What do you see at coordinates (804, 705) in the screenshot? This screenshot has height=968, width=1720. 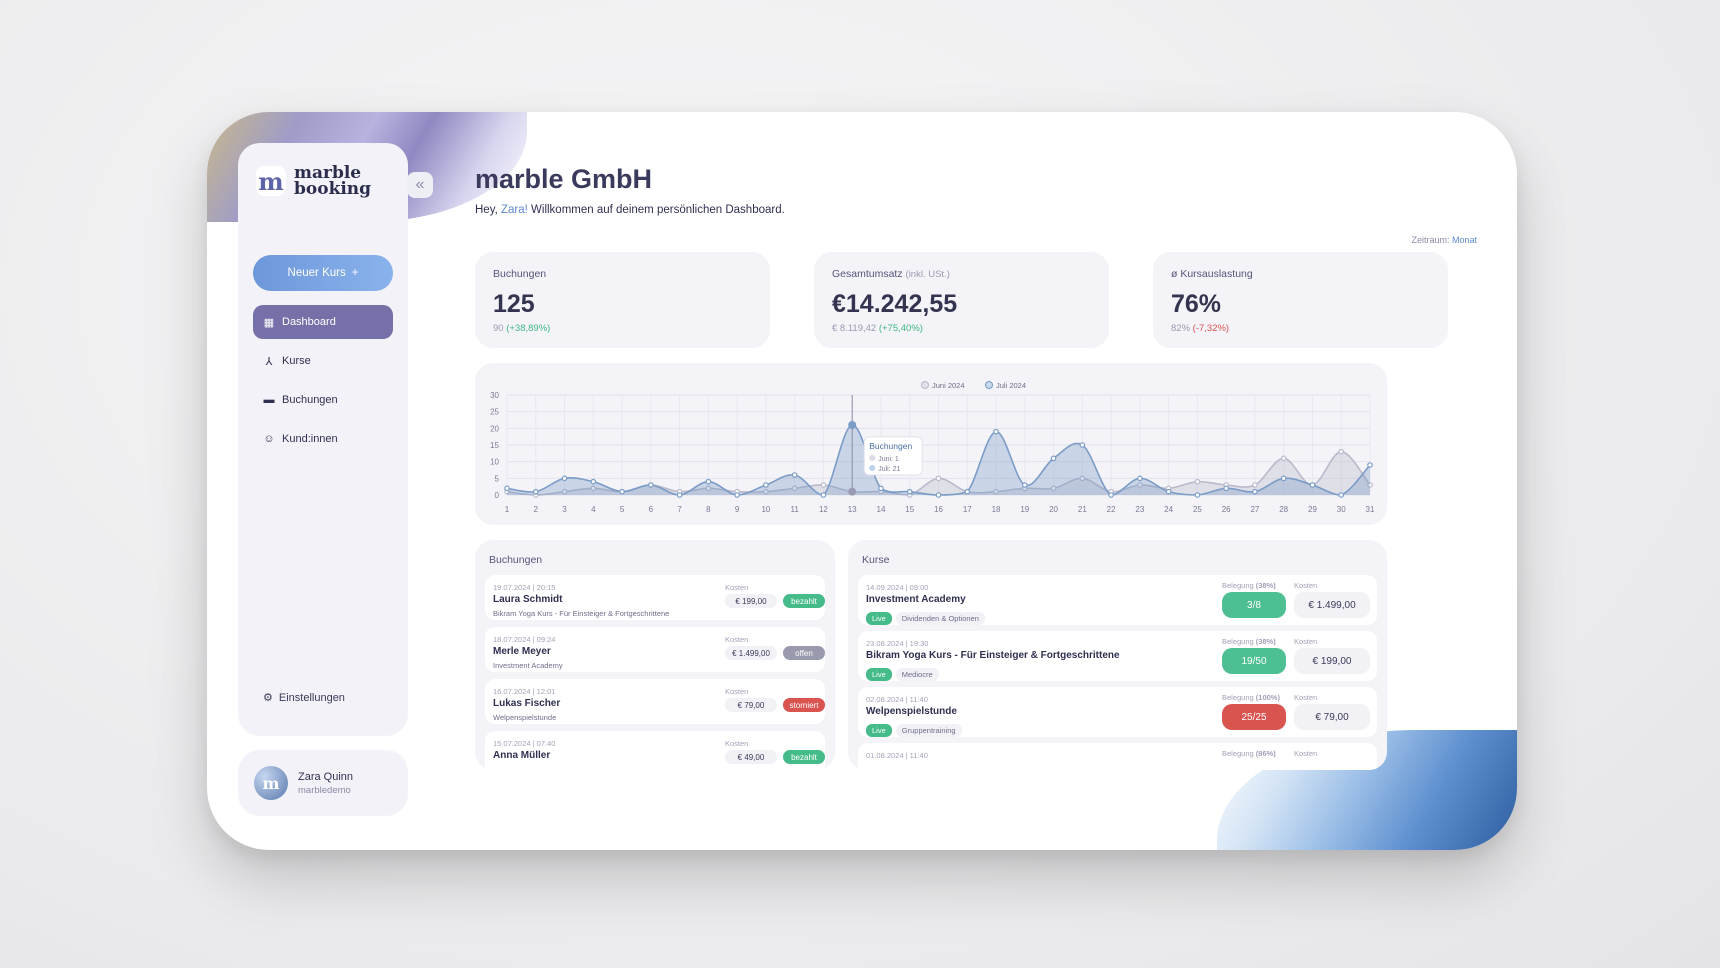 I see `status-badge: storniert` at bounding box center [804, 705].